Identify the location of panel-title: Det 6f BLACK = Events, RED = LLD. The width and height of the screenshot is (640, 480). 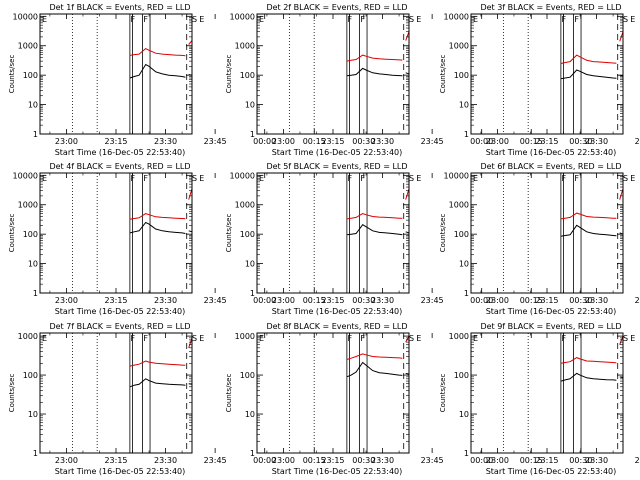
(550, 166).